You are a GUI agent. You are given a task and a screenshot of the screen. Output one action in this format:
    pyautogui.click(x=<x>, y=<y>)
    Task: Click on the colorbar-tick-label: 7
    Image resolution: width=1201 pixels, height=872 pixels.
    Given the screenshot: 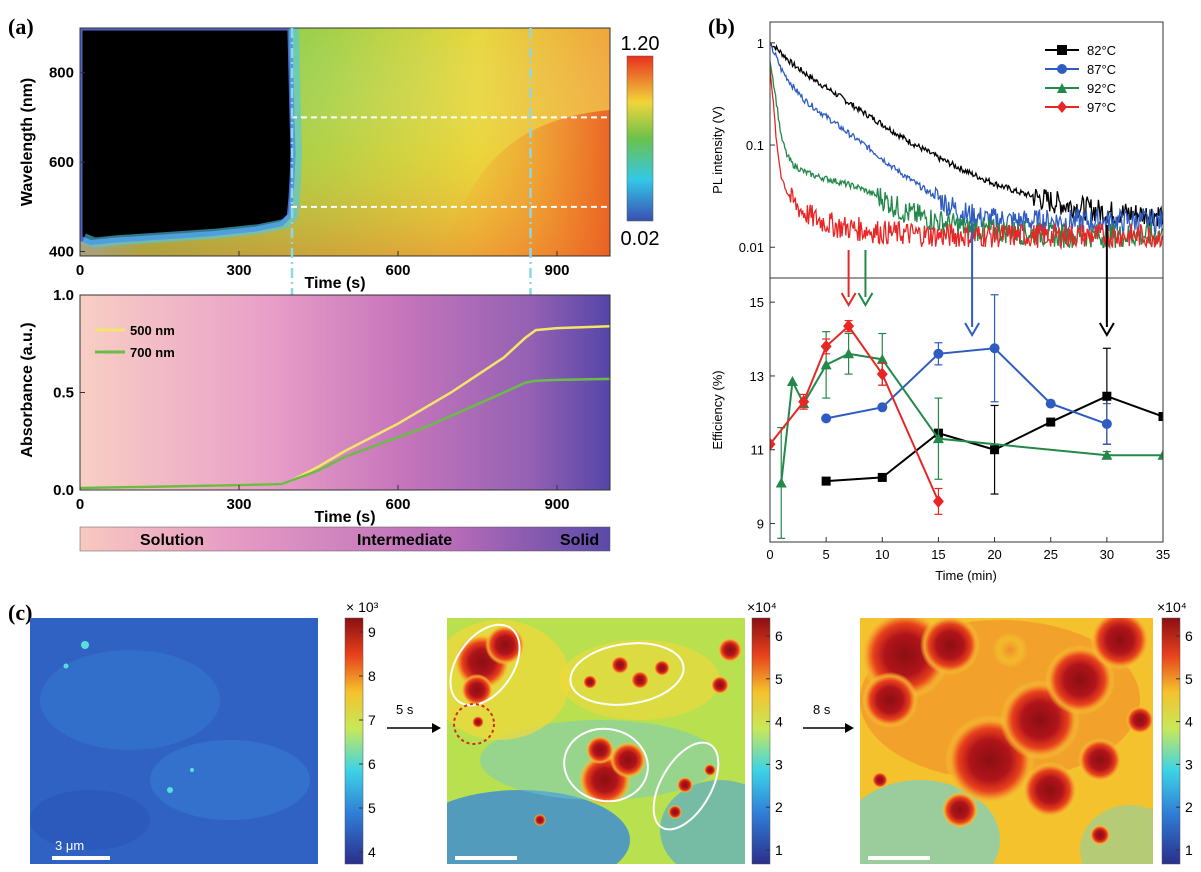 What is the action you would take?
    pyautogui.click(x=372, y=720)
    